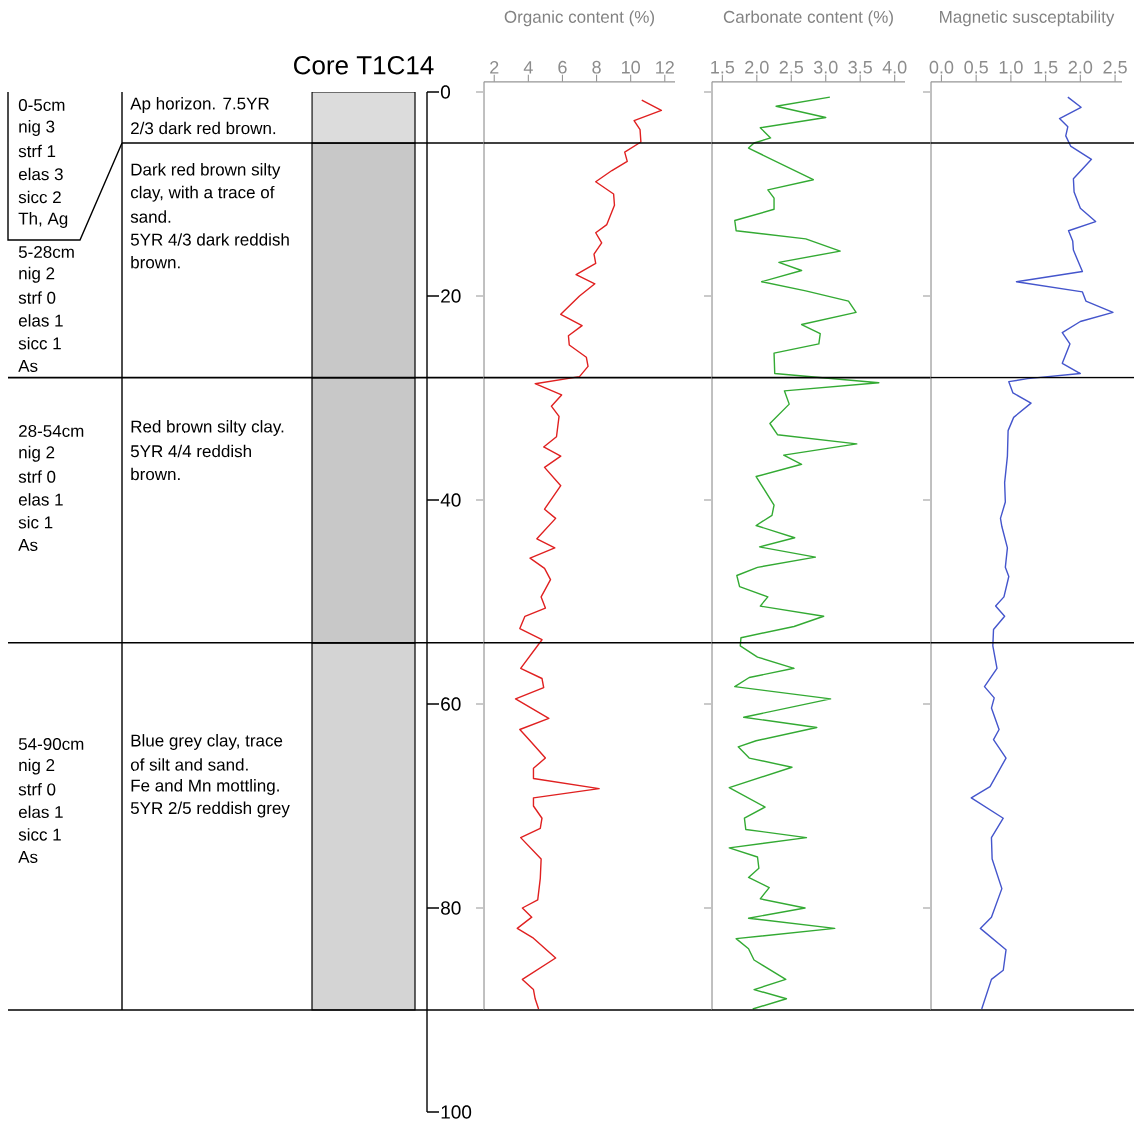 The width and height of the screenshot is (1134, 1129). Describe the element at coordinates (665, 67) in the screenshot. I see `x-tick-label: 12` at that location.